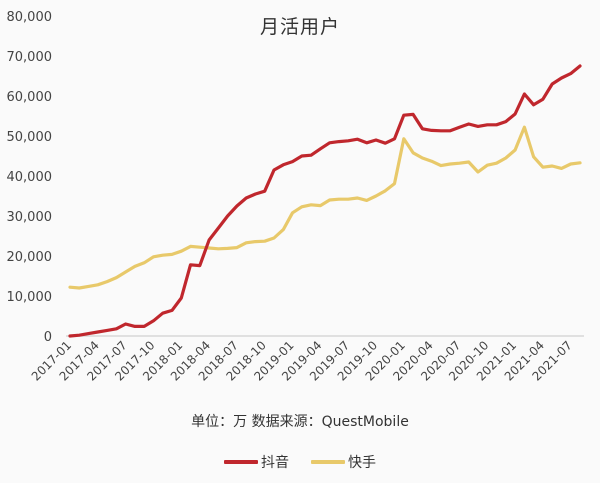 The width and height of the screenshot is (600, 483). What do you see at coordinates (241, 462) in the screenshot?
I see `legend-swatch-douyin` at bounding box center [241, 462].